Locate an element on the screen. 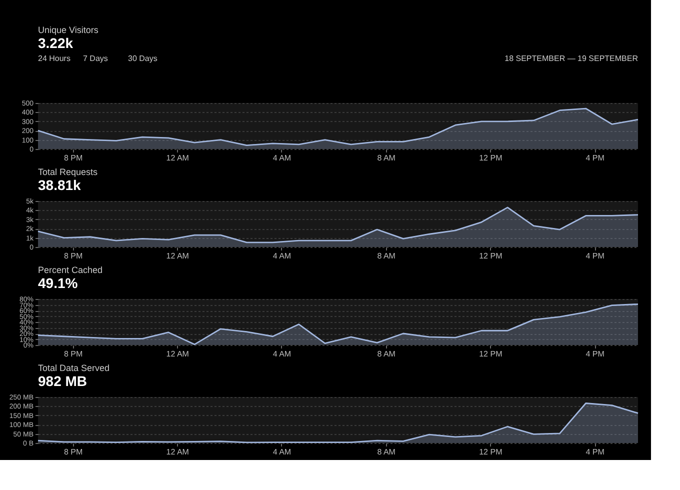 The image size is (680, 490). chart-subtitle: 49.1% is located at coordinates (58, 283).